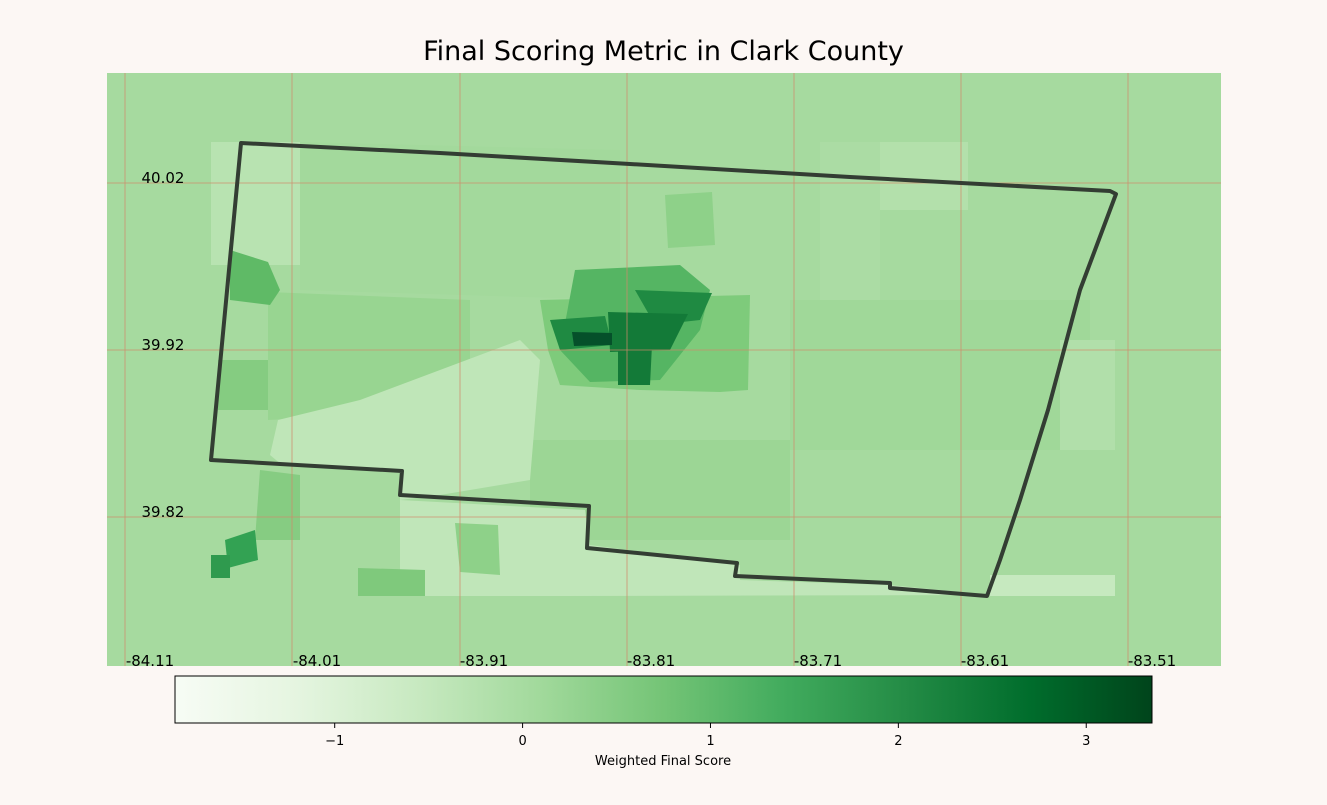 The height and width of the screenshot is (805, 1327). I want to click on lon-tick-label: -83.81, so click(651, 661).